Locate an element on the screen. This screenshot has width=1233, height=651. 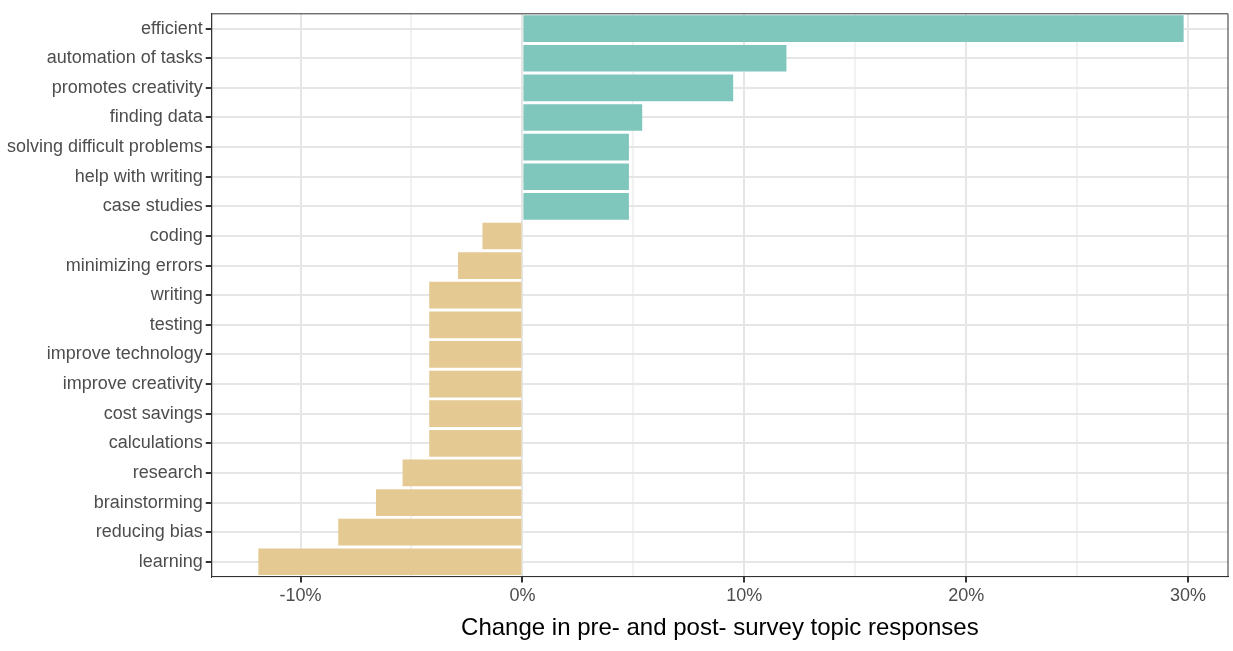
y-tick-label: efficient is located at coordinates (172, 27).